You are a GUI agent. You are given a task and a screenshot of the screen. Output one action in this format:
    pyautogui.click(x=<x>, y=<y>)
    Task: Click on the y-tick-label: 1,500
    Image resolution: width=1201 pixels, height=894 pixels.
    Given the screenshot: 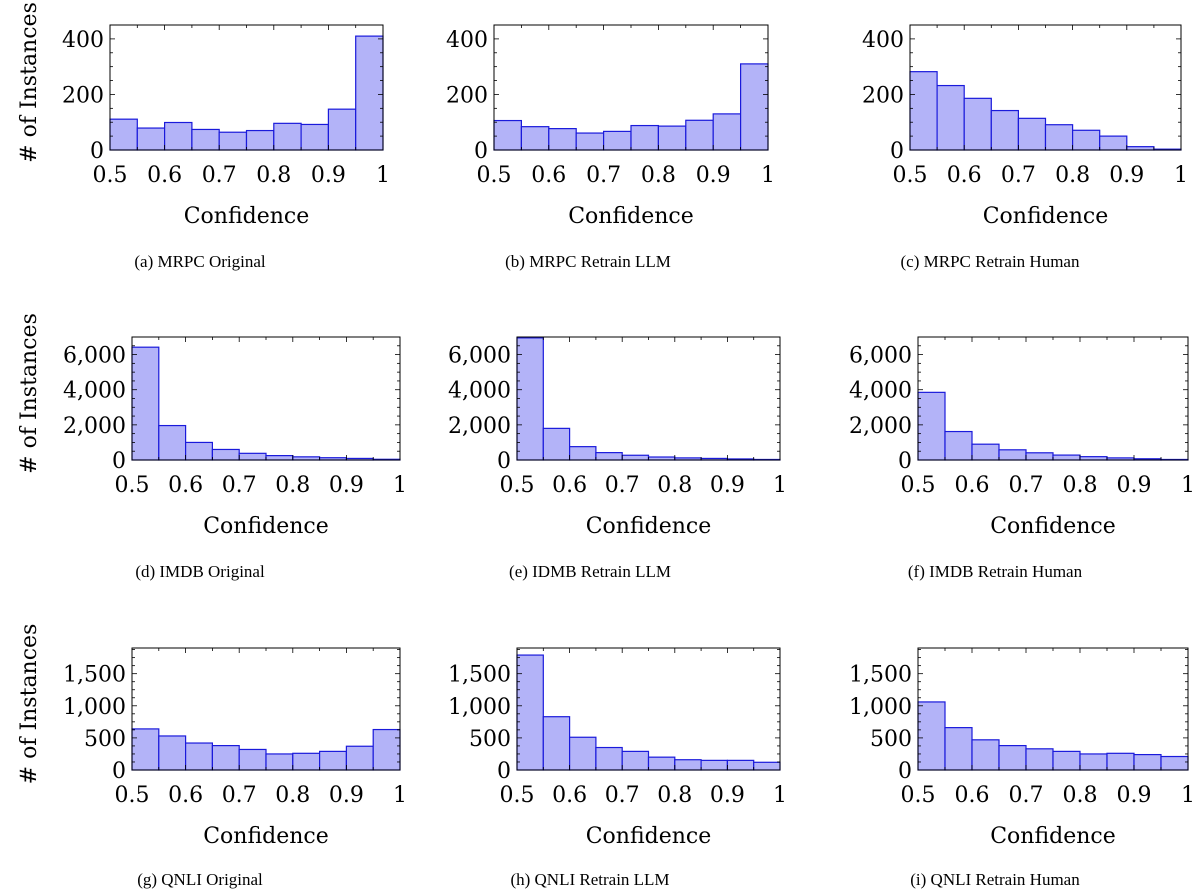 What is the action you would take?
    pyautogui.click(x=880, y=675)
    